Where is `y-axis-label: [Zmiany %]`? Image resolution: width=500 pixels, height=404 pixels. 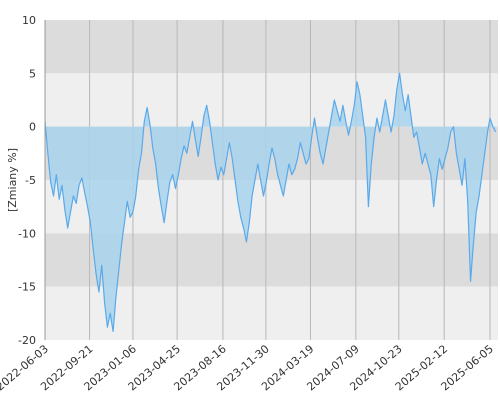 y-axis-label: [Zmiany %] is located at coordinates (12, 180).